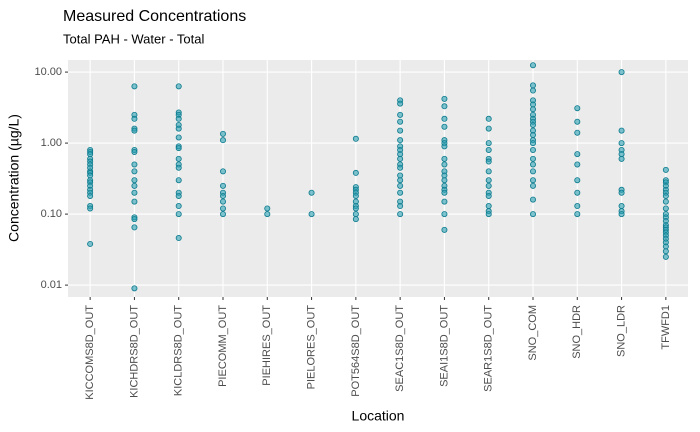  I want to click on x-tick-label: KICCOMS8D_OUT, so click(90, 352).